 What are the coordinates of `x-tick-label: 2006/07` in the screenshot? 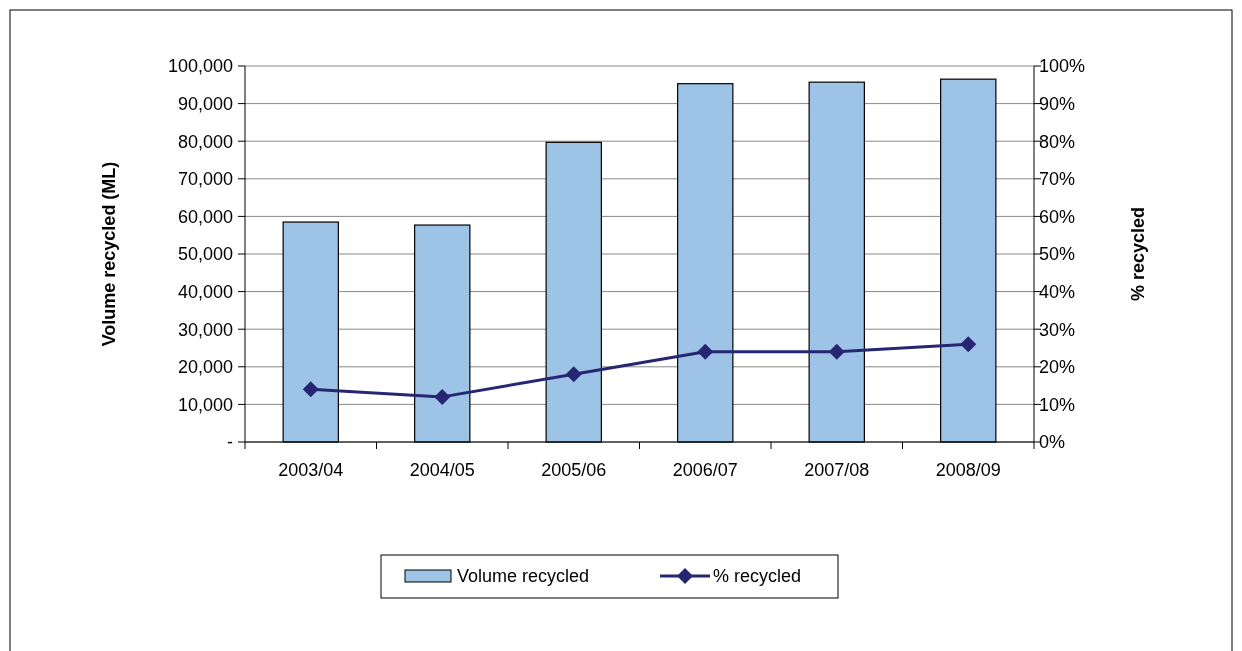 It's located at (705, 470).